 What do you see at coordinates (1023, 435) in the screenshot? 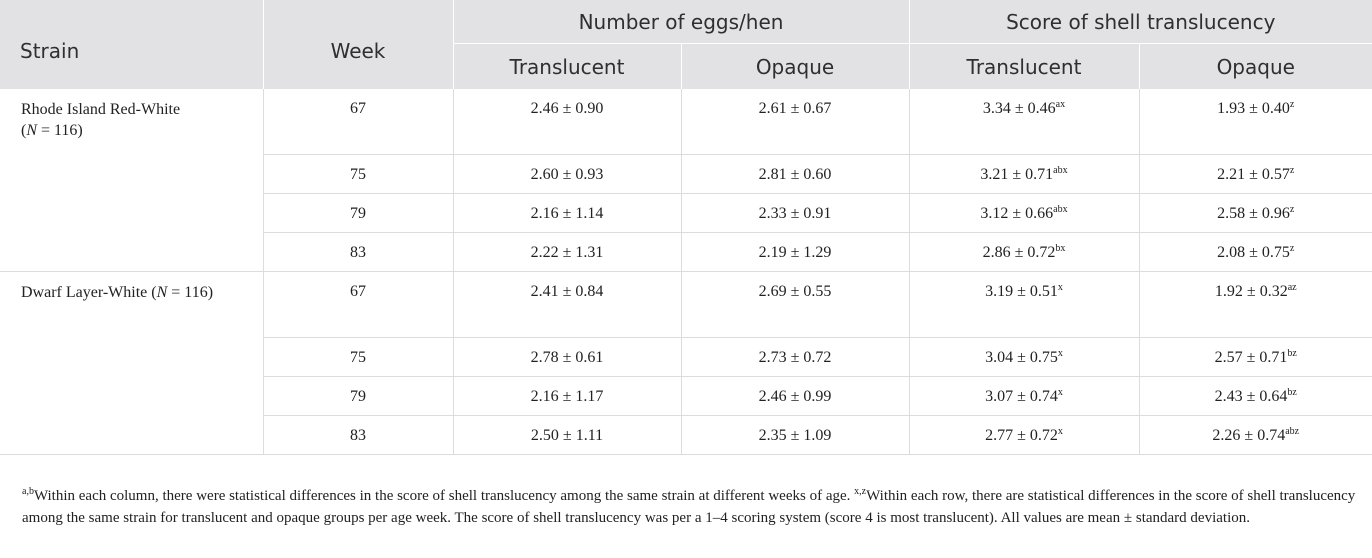
I see `score-translucent-cell: 2.77 ± 0.72x` at bounding box center [1023, 435].